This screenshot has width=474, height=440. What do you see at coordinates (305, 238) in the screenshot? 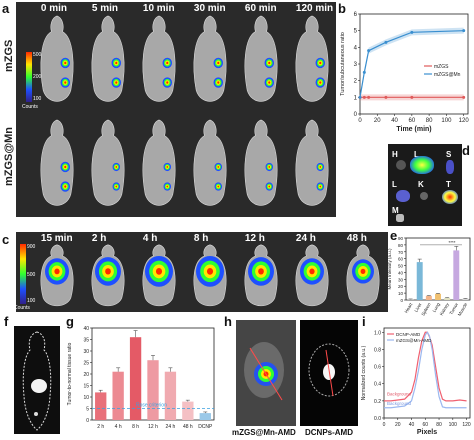
I see `panel-c-time-label: 24 h` at bounding box center [305, 238].